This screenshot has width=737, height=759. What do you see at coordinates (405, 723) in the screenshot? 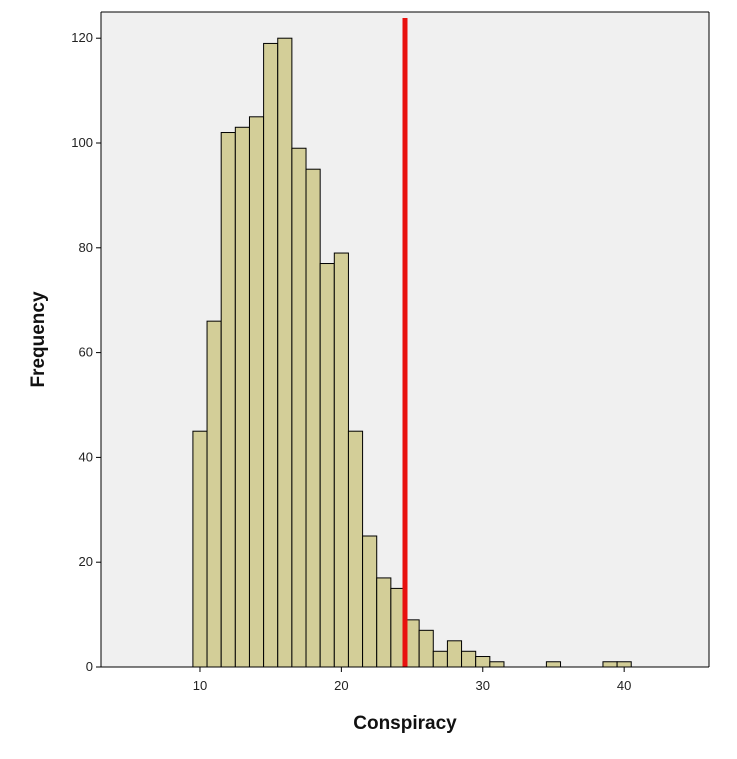
I see `x-axis-title: Conspiracy` at bounding box center [405, 723].